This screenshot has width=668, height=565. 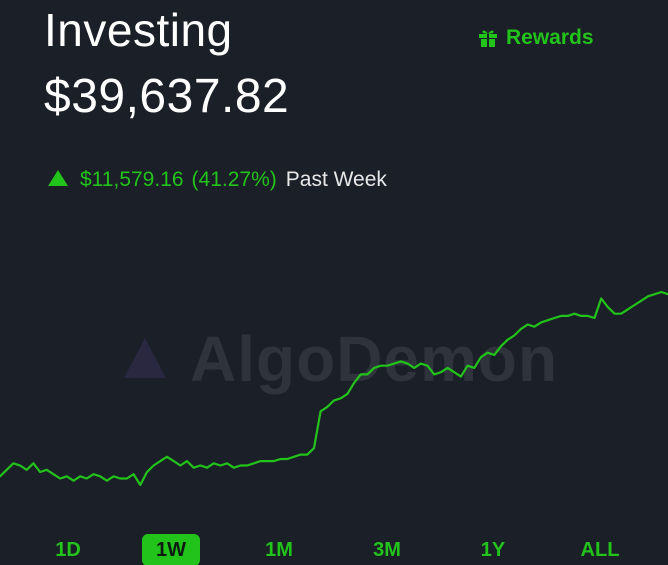 I want to click on range-1m: 1M, so click(x=279, y=550).